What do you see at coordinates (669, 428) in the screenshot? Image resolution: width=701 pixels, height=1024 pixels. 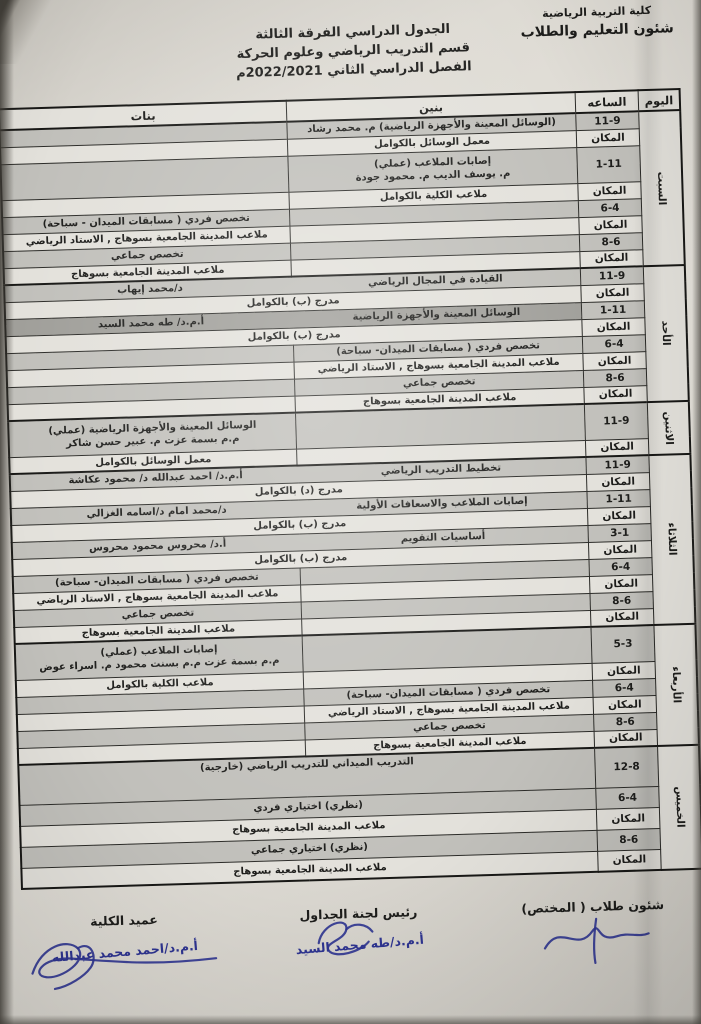 I see `day-label-2: الاثنين` at bounding box center [669, 428].